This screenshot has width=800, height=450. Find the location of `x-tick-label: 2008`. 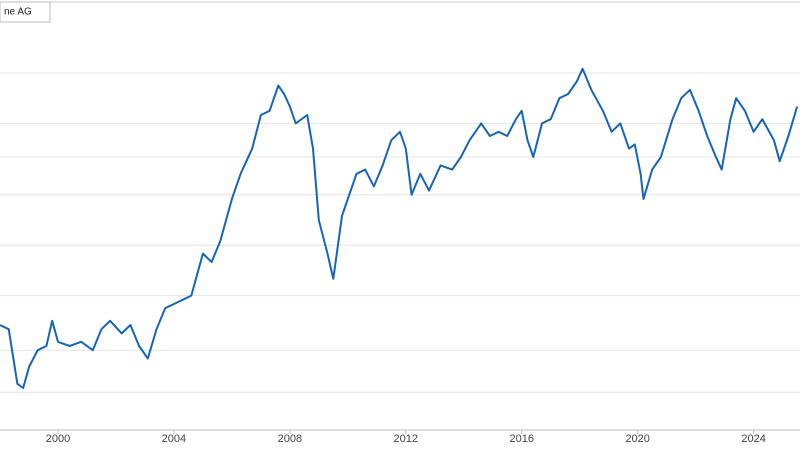

x-tick-label: 2008 is located at coordinates (290, 439).